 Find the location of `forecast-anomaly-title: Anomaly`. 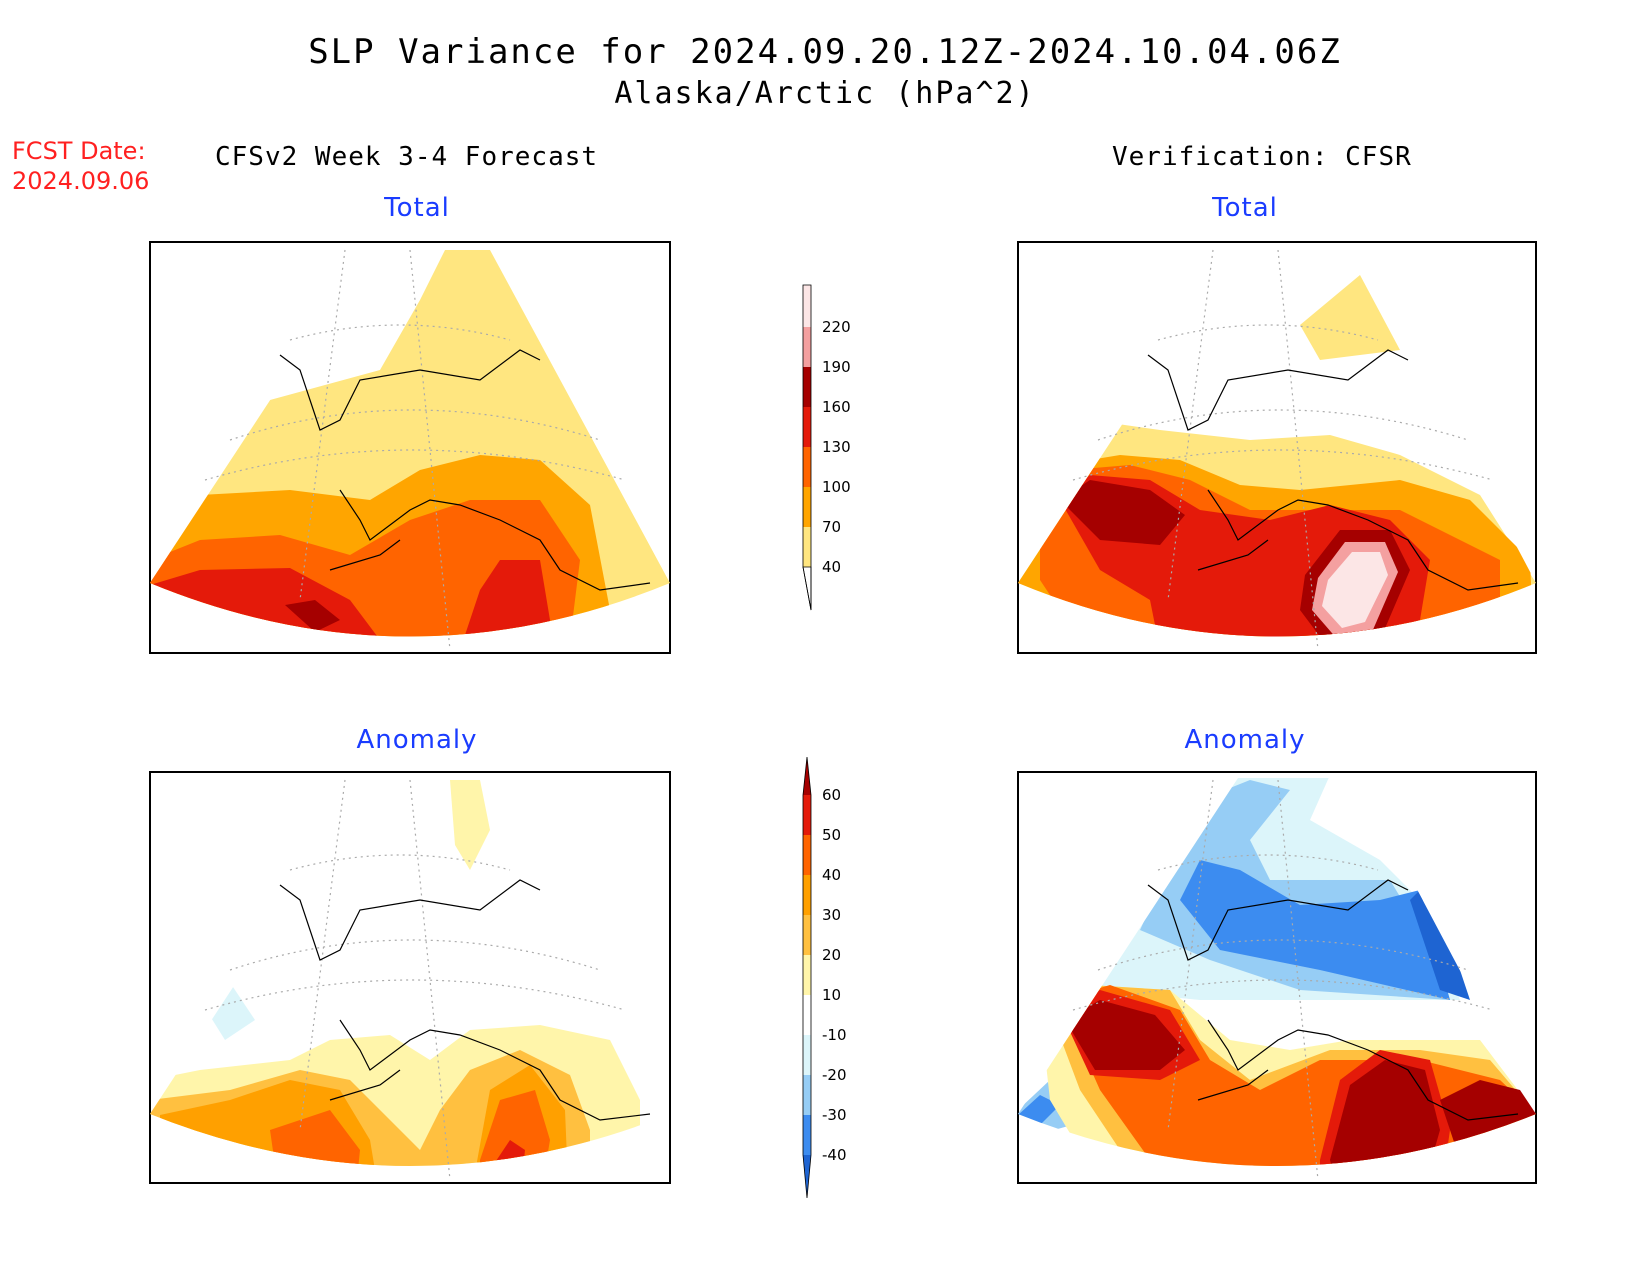

forecast-anomaly-title: Anomaly is located at coordinates (417, 740).